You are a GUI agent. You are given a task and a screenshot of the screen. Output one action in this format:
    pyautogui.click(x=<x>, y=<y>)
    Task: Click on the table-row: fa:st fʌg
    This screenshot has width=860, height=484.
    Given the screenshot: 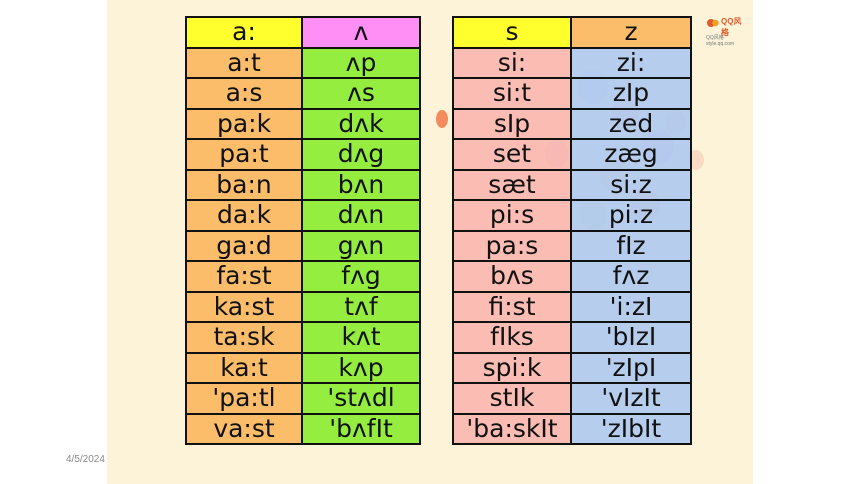 What is the action you would take?
    pyautogui.click(x=303, y=276)
    